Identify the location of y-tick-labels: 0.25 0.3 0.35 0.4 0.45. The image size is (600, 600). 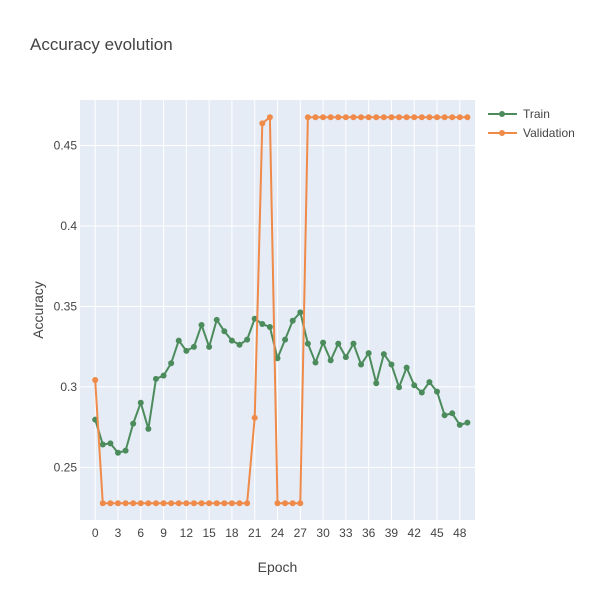
(66, 307).